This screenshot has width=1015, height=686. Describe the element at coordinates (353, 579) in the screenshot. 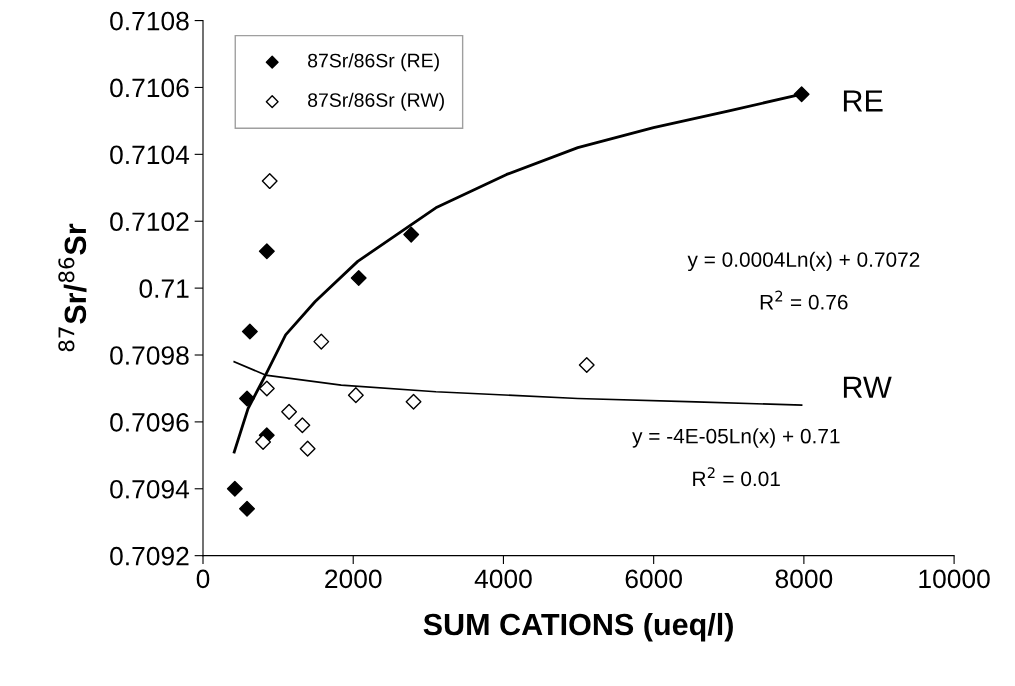

I see `x-tick-label: 2000` at that location.